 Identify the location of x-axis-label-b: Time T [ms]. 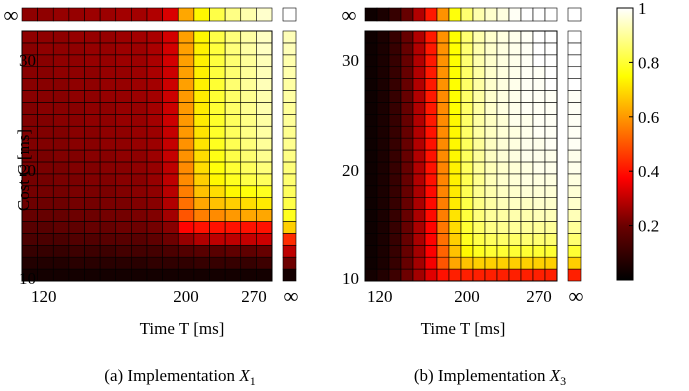
(463, 328).